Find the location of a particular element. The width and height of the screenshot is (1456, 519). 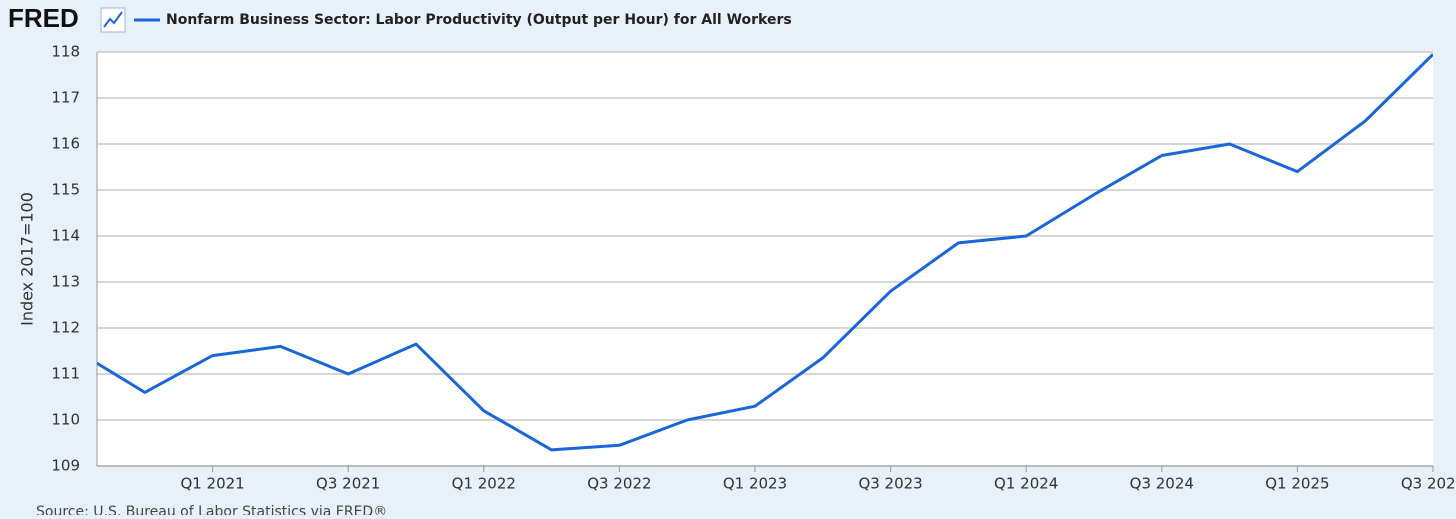

x-tick-label: Q1 2025 is located at coordinates (1297, 484).